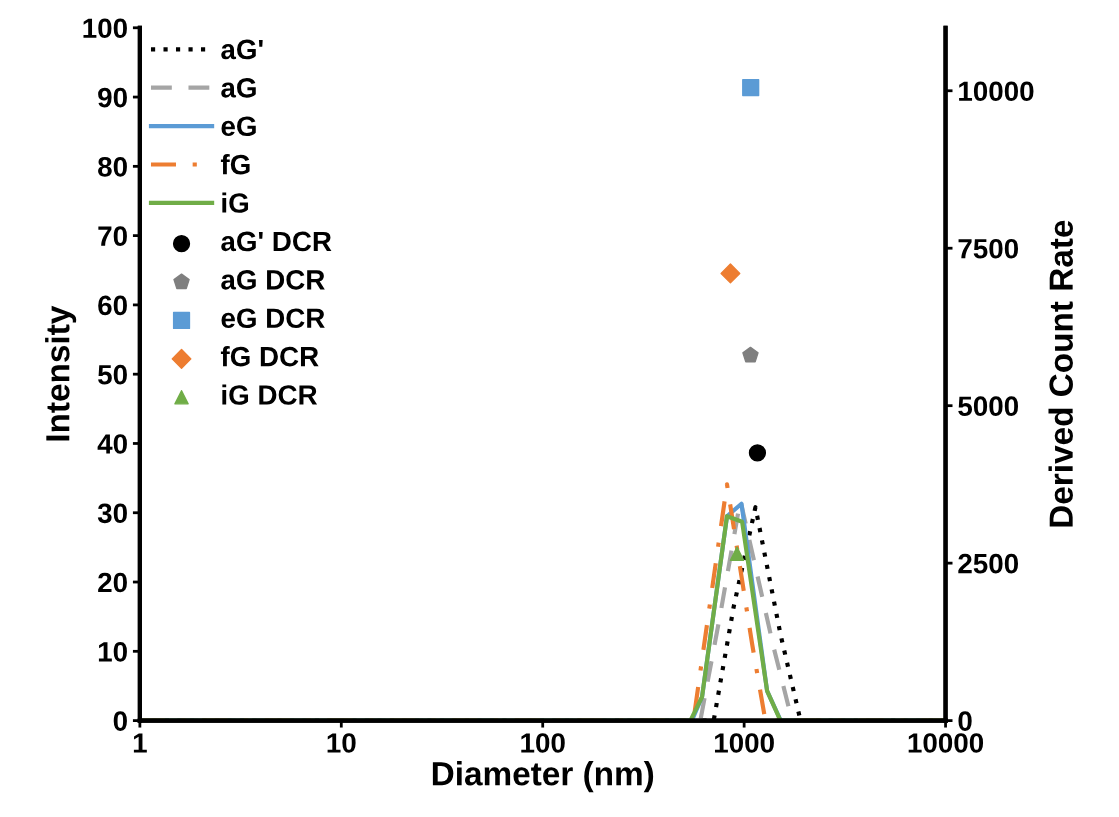 The width and height of the screenshot is (1119, 817). Describe the element at coordinates (988, 406) in the screenshot. I see `y2-tick-label: 5000` at that location.